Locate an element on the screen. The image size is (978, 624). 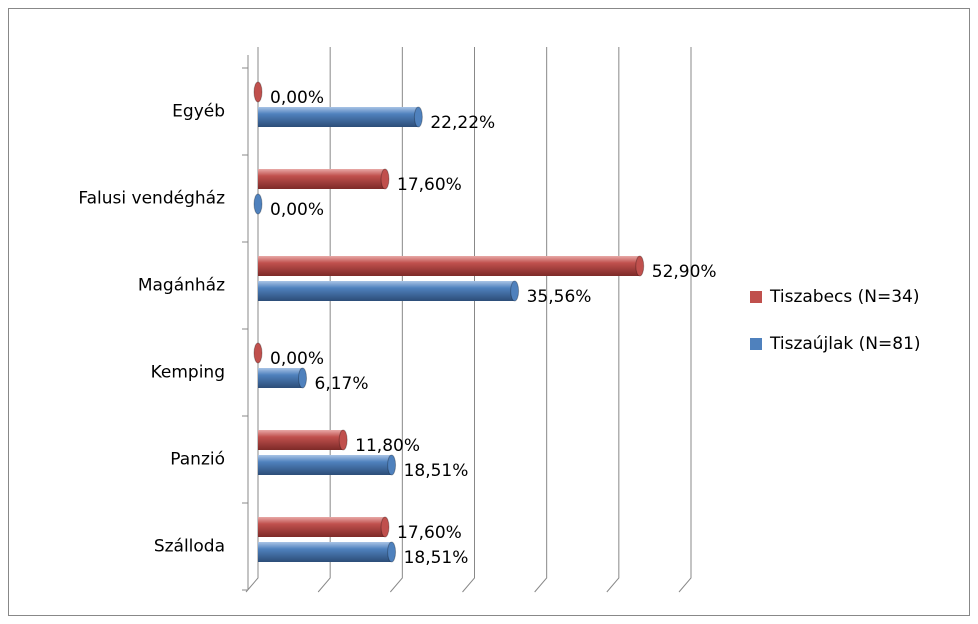
value-label: 6,17% is located at coordinates (342, 384).